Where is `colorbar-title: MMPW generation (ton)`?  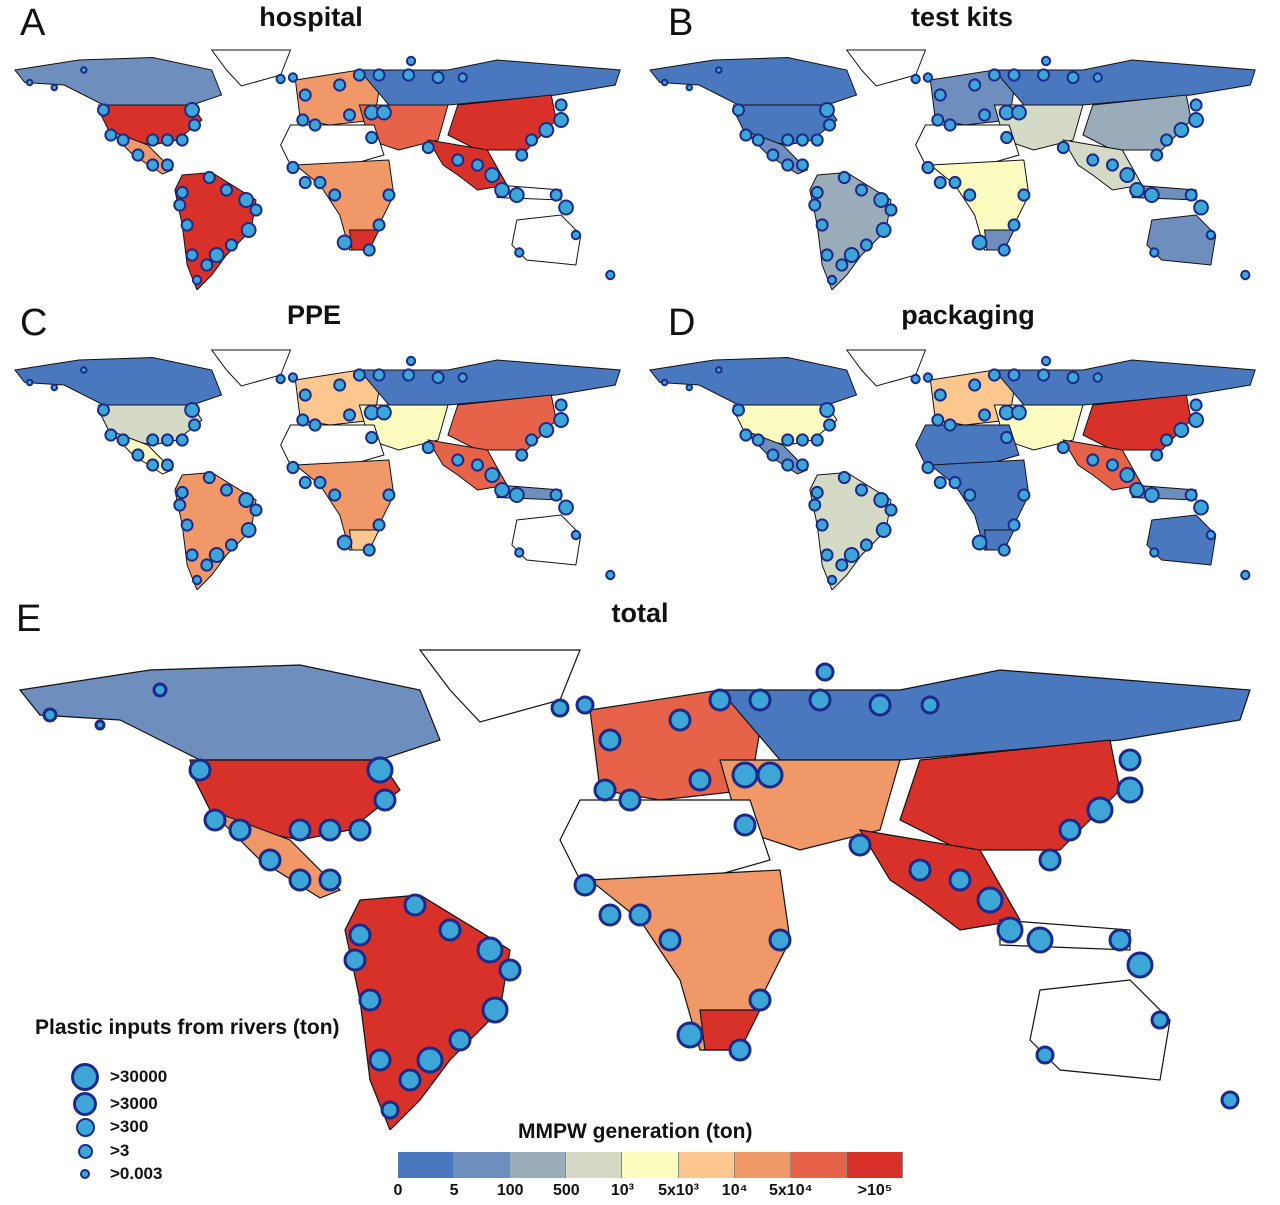
colorbar-title: MMPW generation (ton) is located at coordinates (635, 1131).